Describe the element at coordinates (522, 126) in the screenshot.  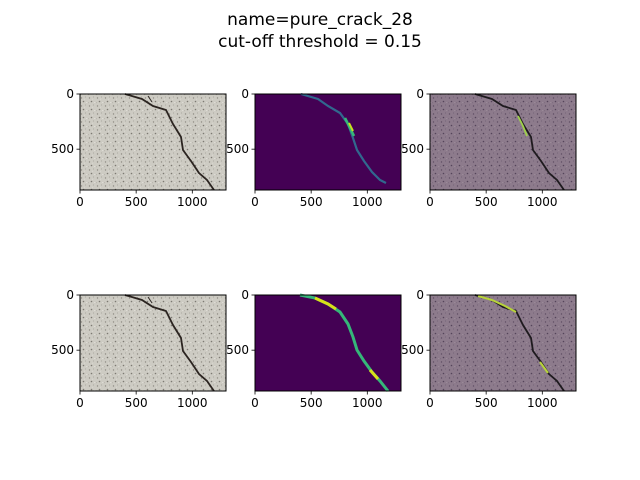
I see `prediction-overlay` at that location.